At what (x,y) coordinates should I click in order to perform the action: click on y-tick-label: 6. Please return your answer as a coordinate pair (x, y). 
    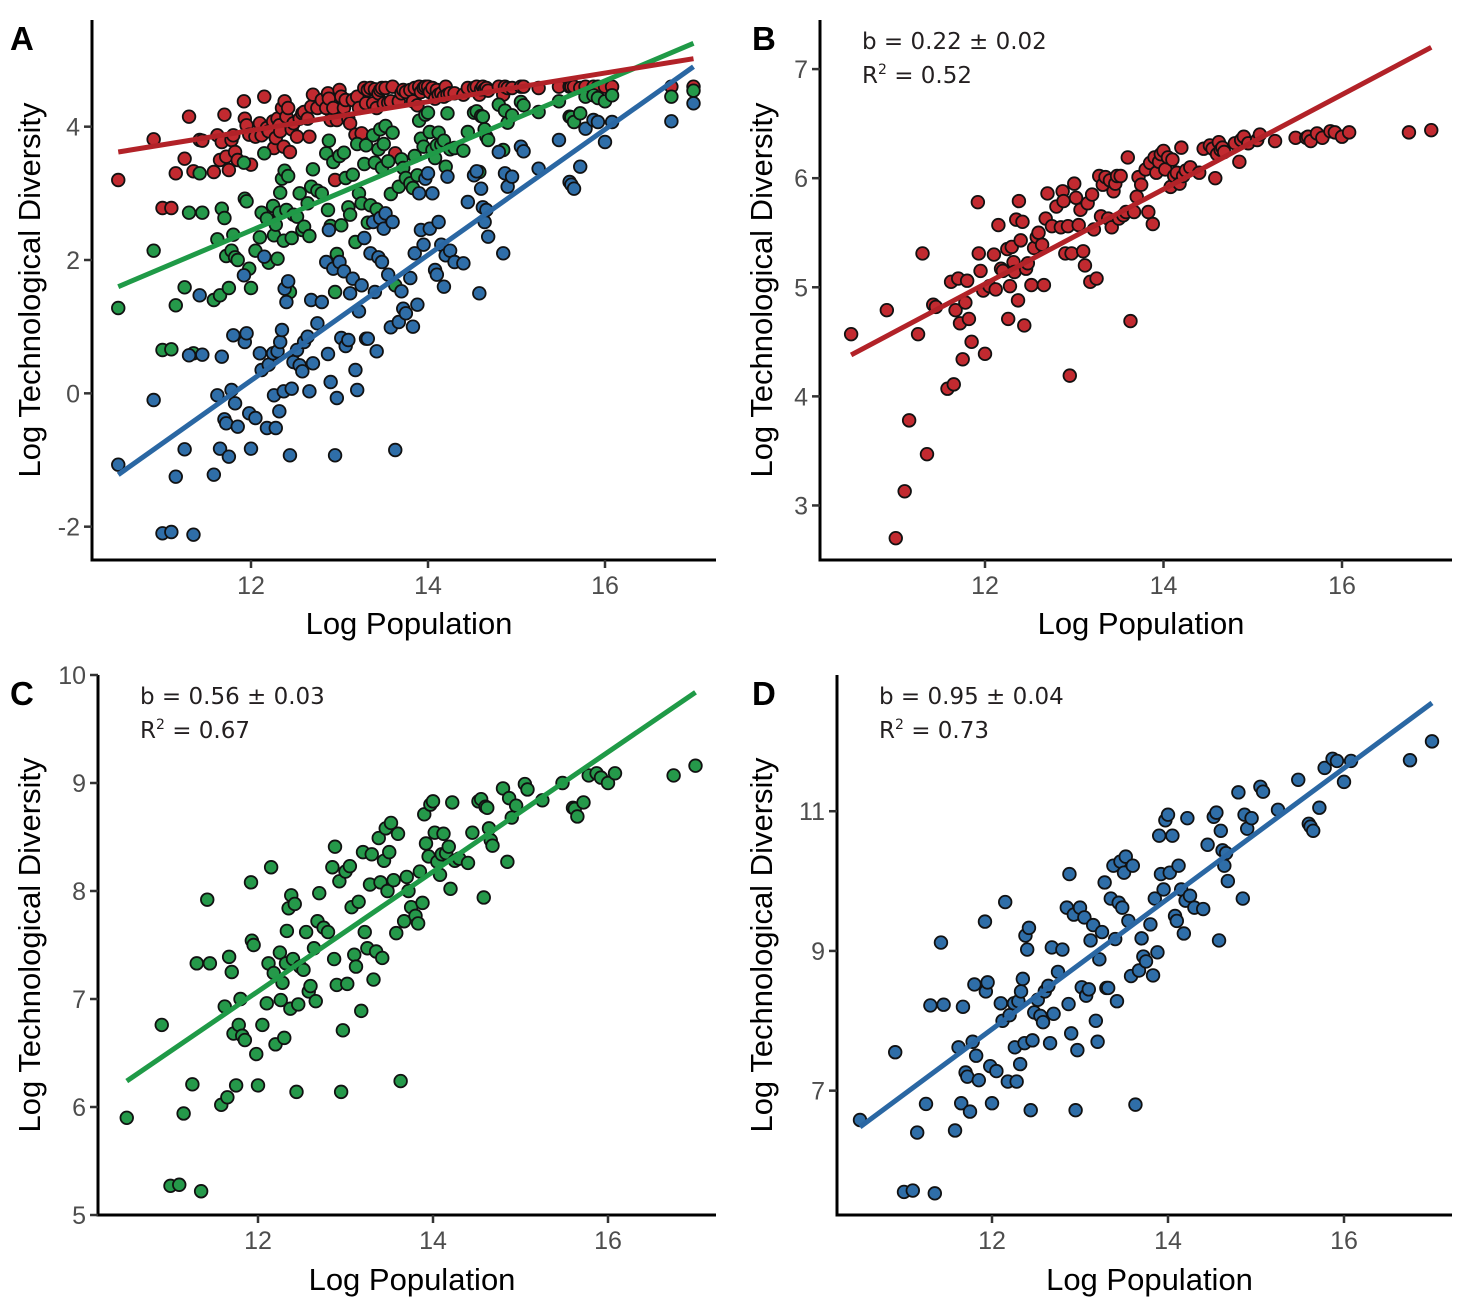
    Looking at the image, I should click on (79, 1108).